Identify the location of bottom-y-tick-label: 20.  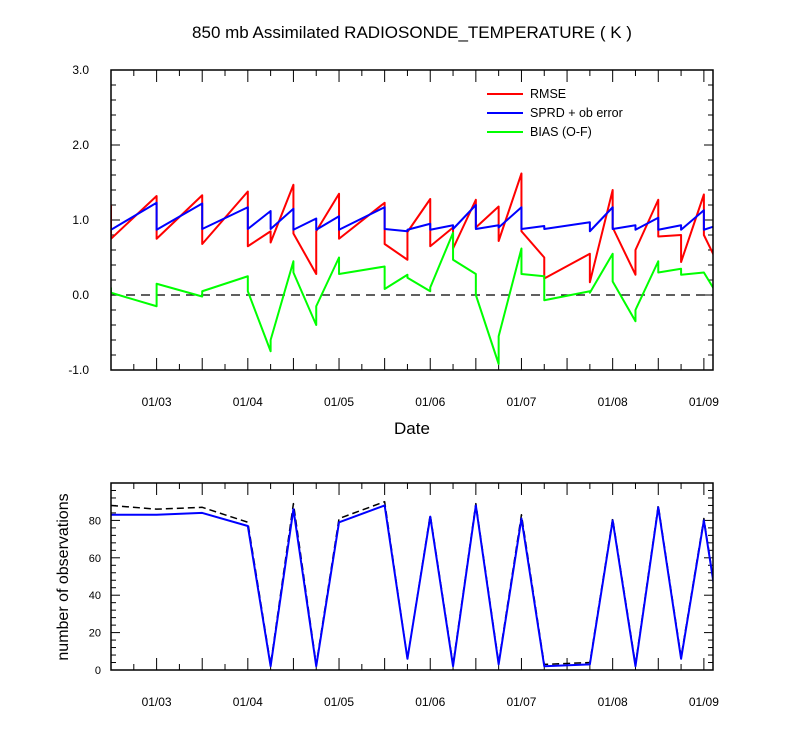
(95, 634).